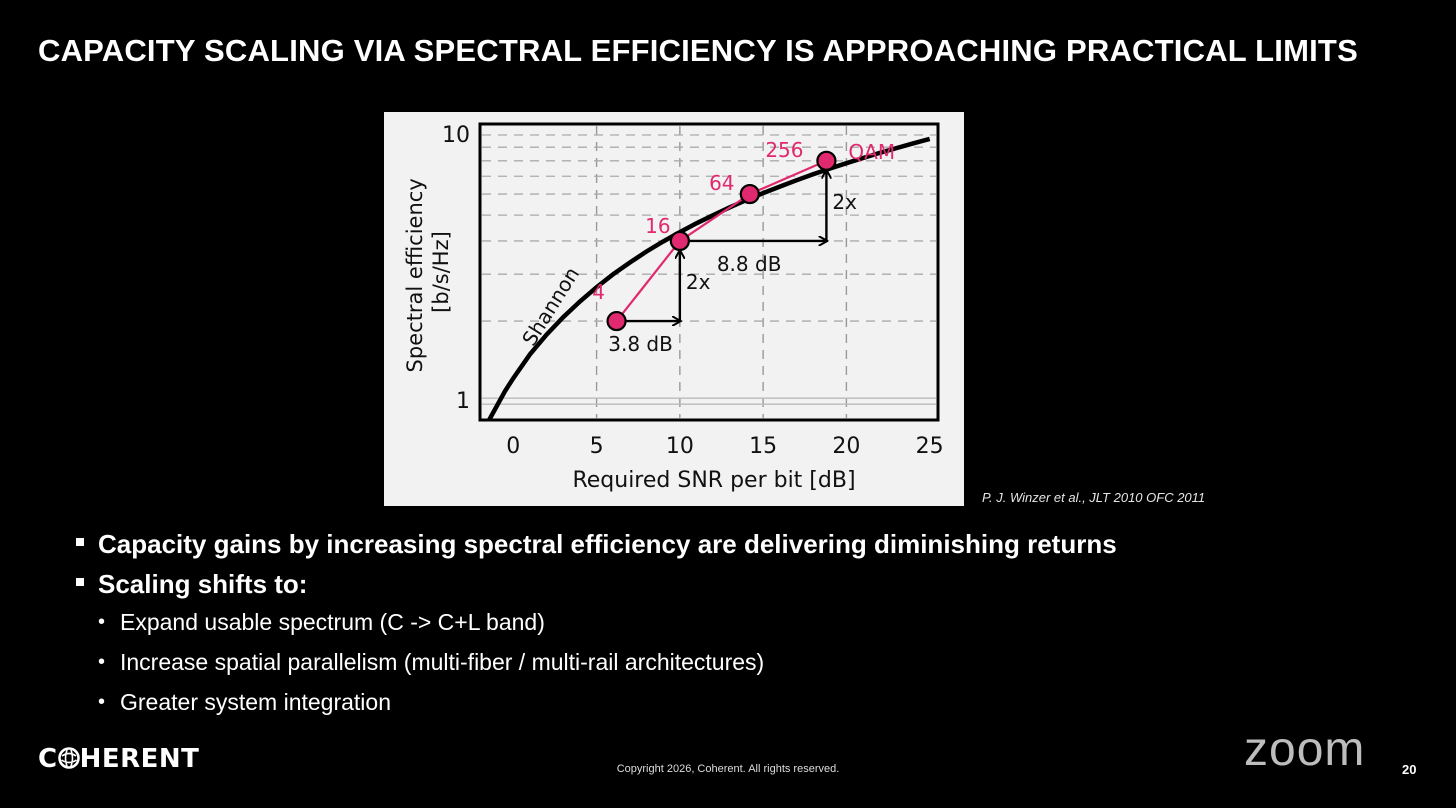 This screenshot has height=808, width=1456. Describe the element at coordinates (598, 292) in the screenshot. I see `qam-point-label: 4` at that location.